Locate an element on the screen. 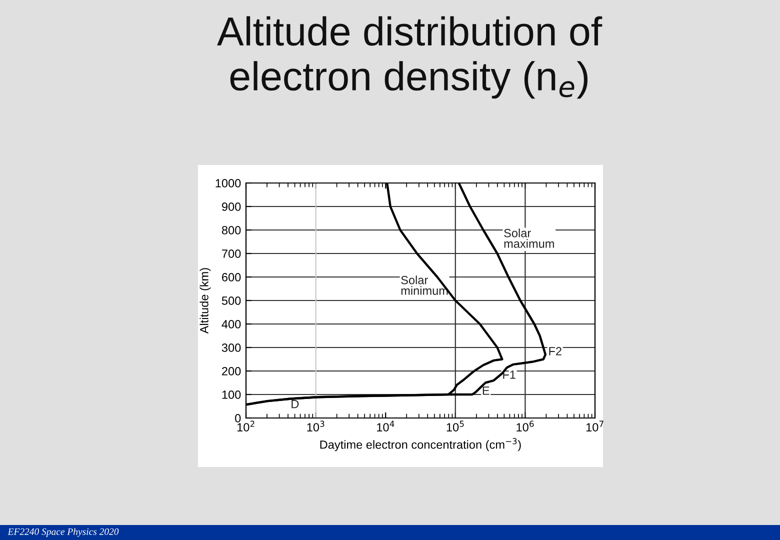 This screenshot has width=780, height=540. x-tick-label: 10$^{7}$ is located at coordinates (595, 426).